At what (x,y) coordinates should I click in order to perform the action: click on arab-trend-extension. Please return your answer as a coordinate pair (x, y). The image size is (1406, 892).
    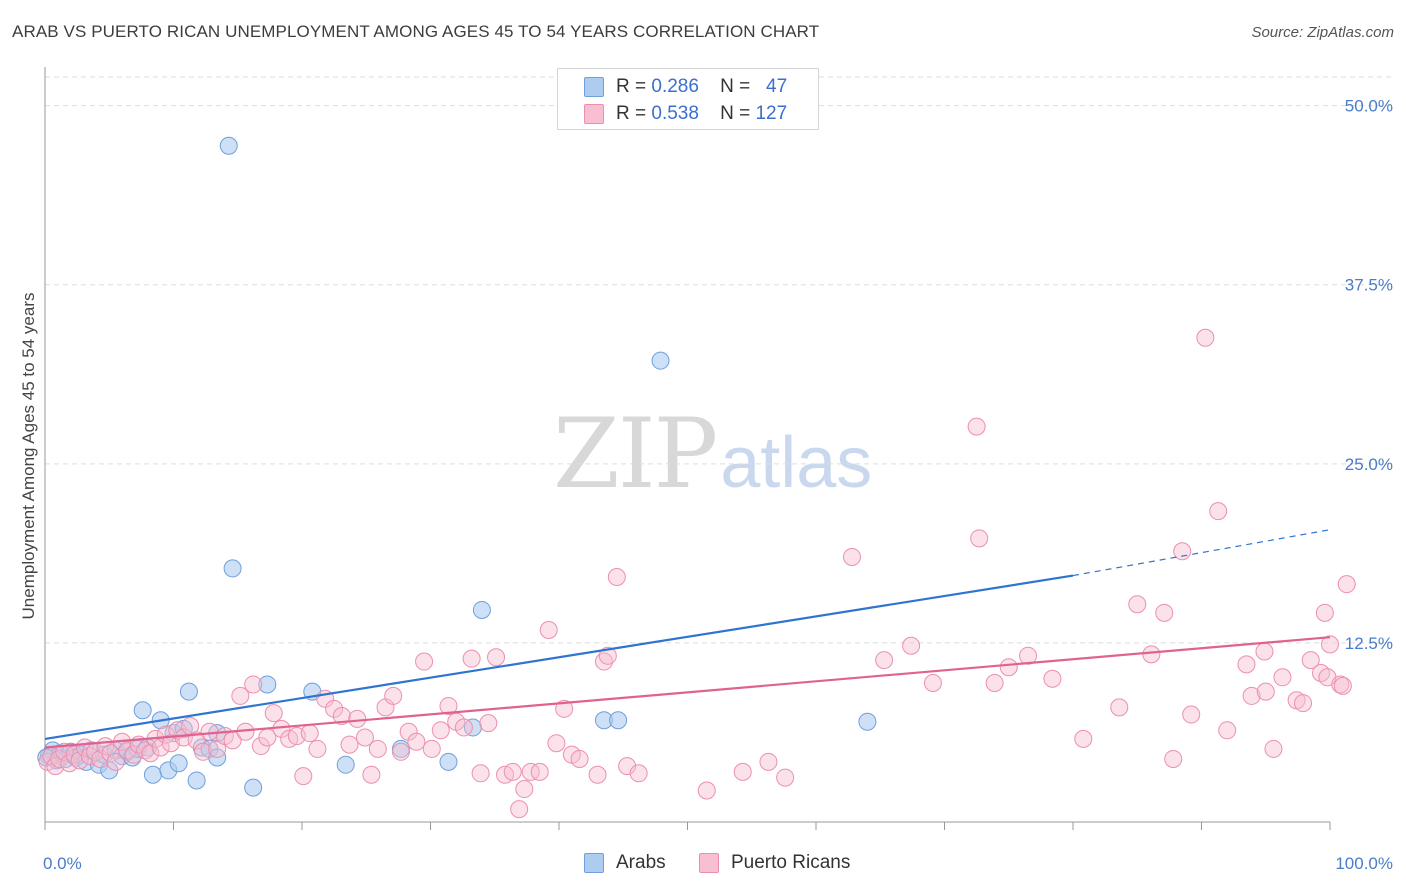
    Looking at the image, I should click on (1201, 553).